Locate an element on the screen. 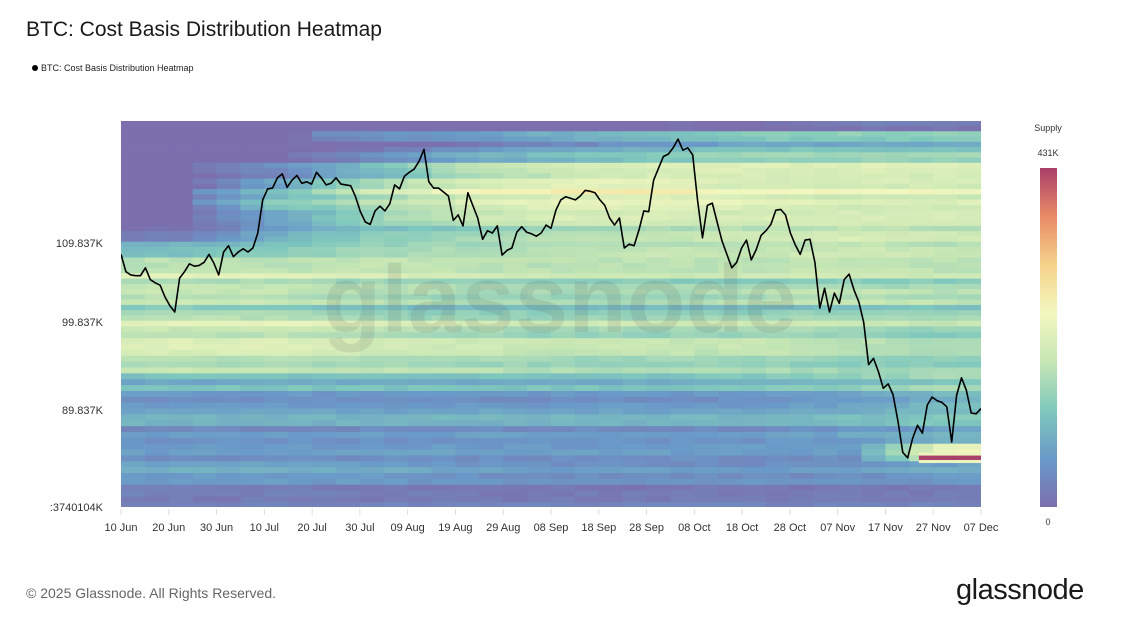 This screenshot has width=1126, height=634. chart-legend: BTC: Cost Basis Distribution Heatmap is located at coordinates (113, 68).